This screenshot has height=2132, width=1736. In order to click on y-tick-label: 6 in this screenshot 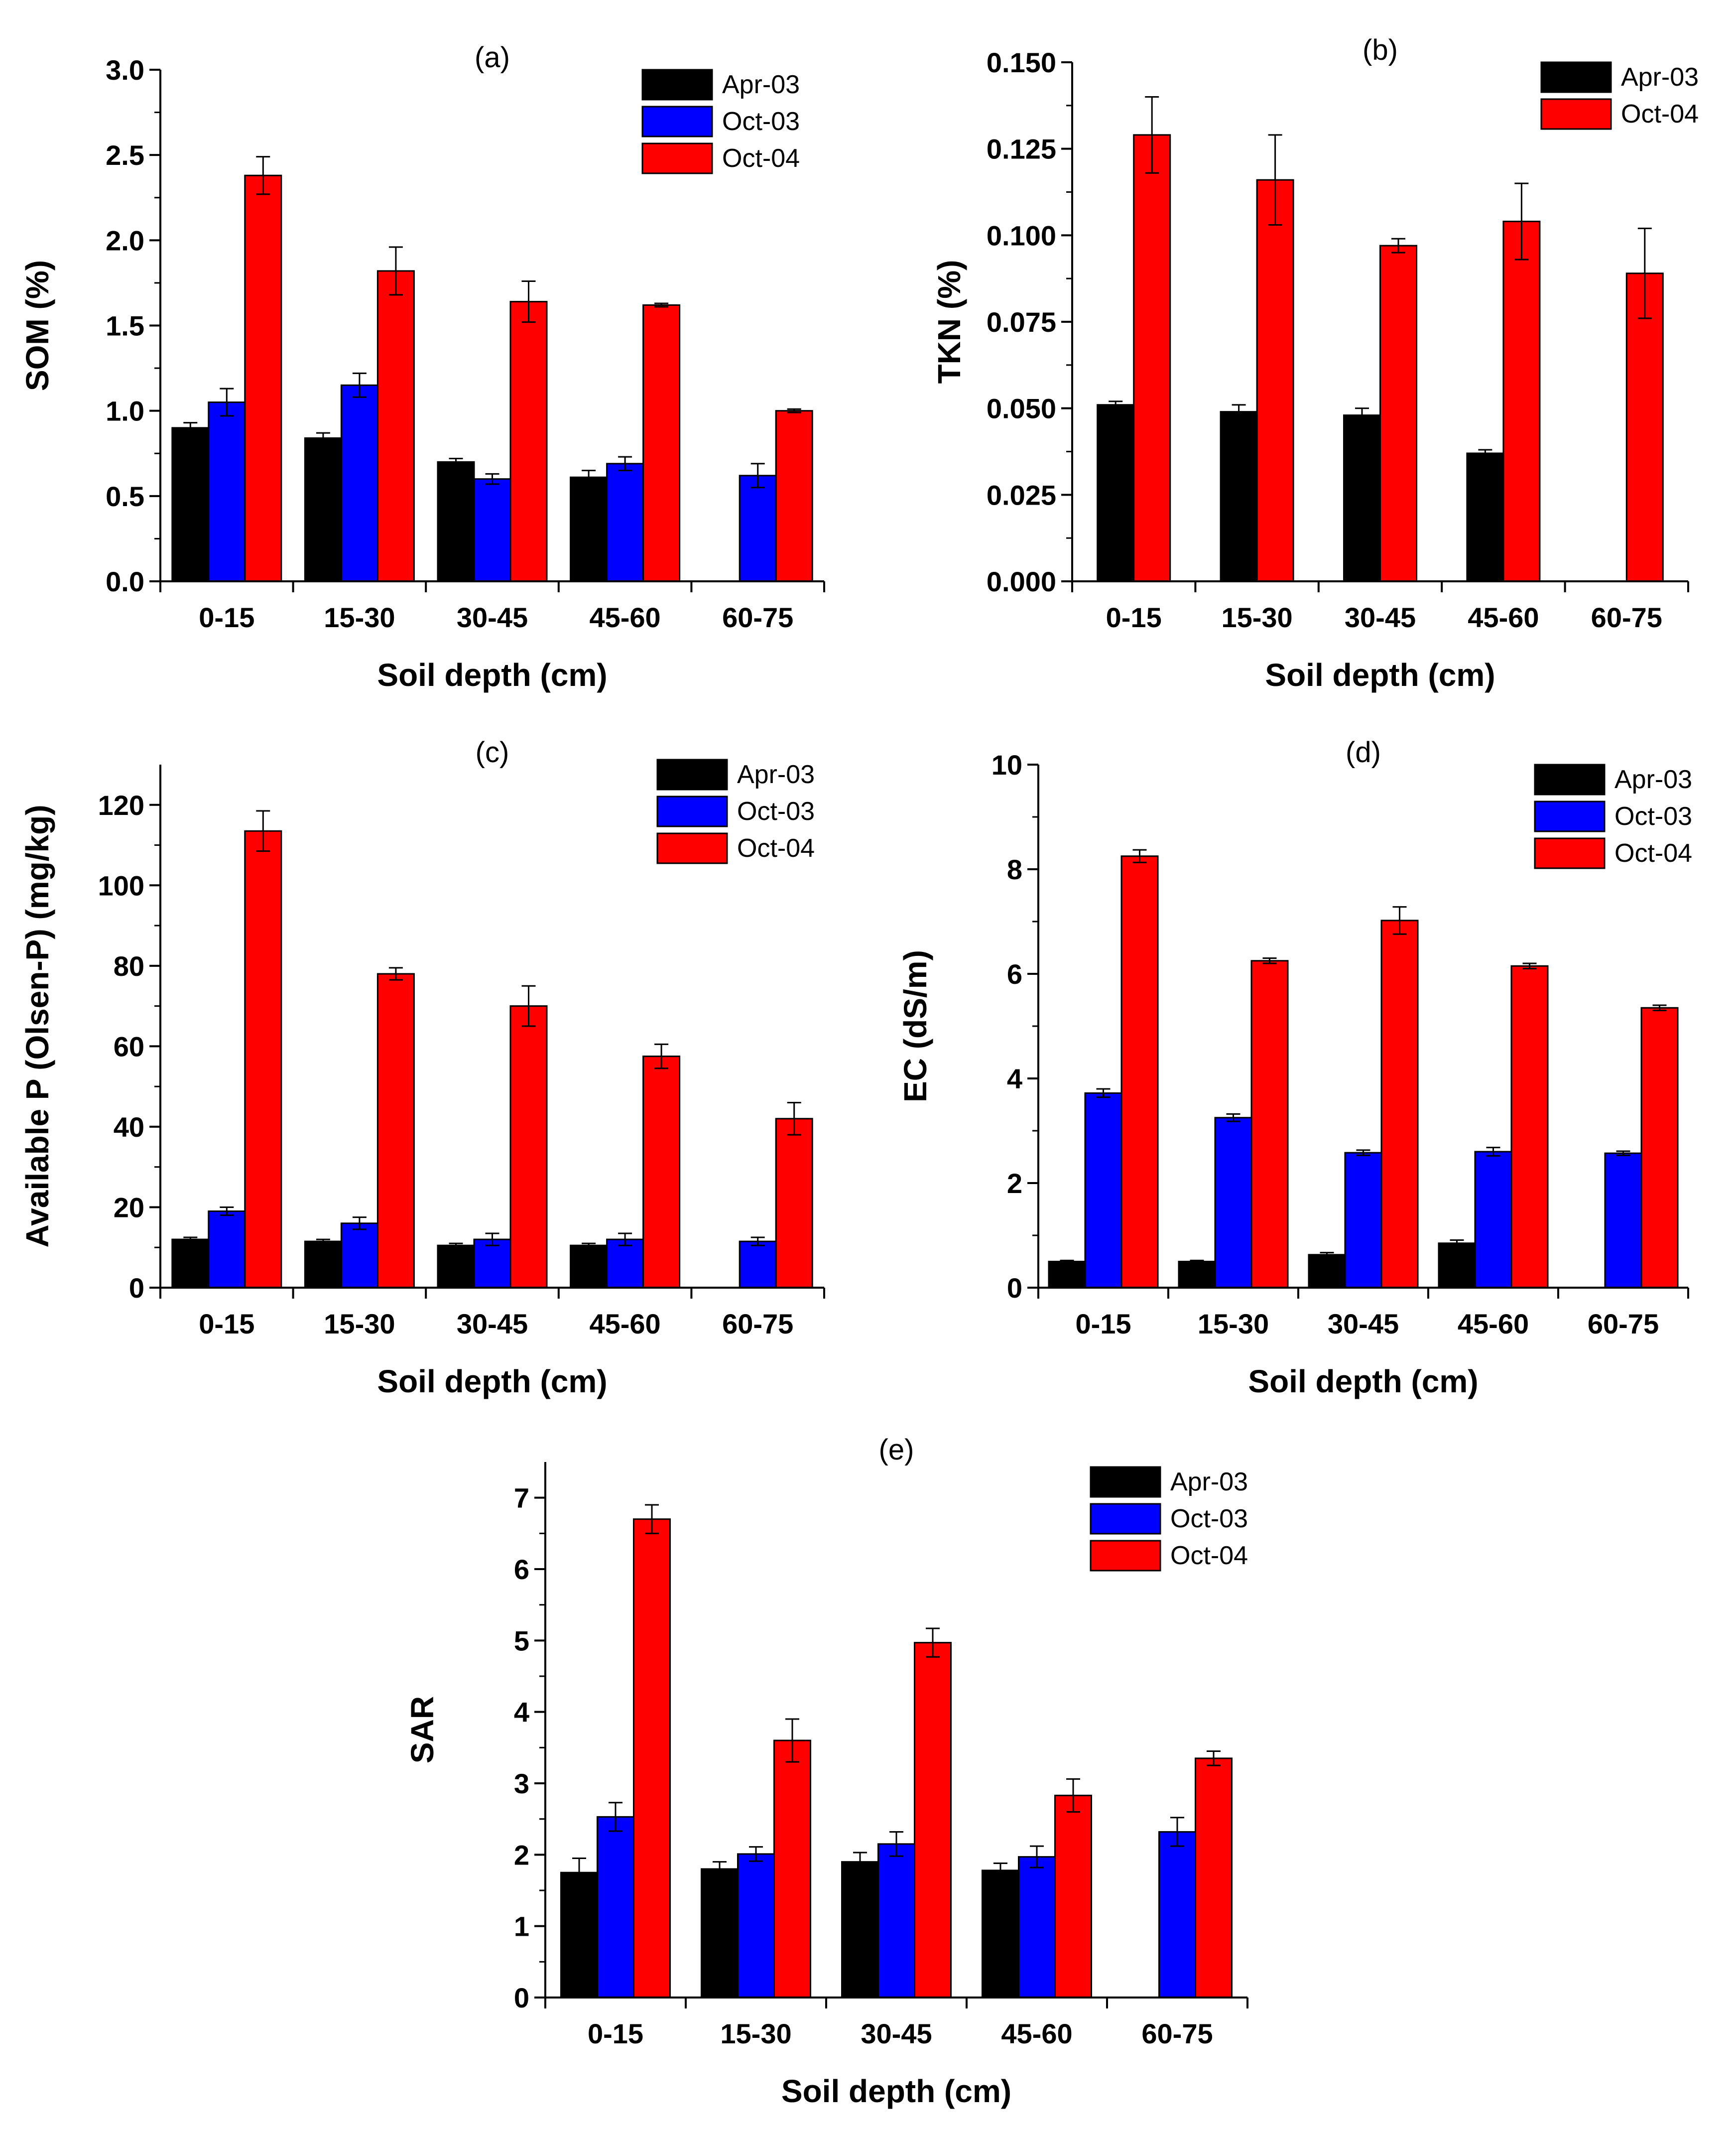, I will do `click(1014, 974)`.